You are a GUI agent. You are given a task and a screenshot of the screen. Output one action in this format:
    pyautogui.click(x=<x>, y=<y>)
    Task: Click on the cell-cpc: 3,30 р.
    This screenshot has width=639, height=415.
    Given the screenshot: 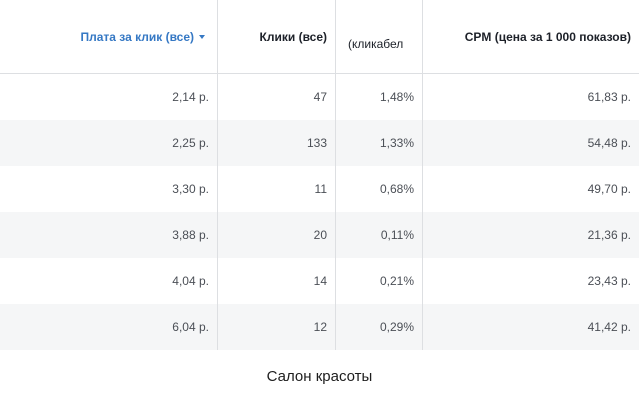 What is the action you would take?
    pyautogui.click(x=109, y=189)
    